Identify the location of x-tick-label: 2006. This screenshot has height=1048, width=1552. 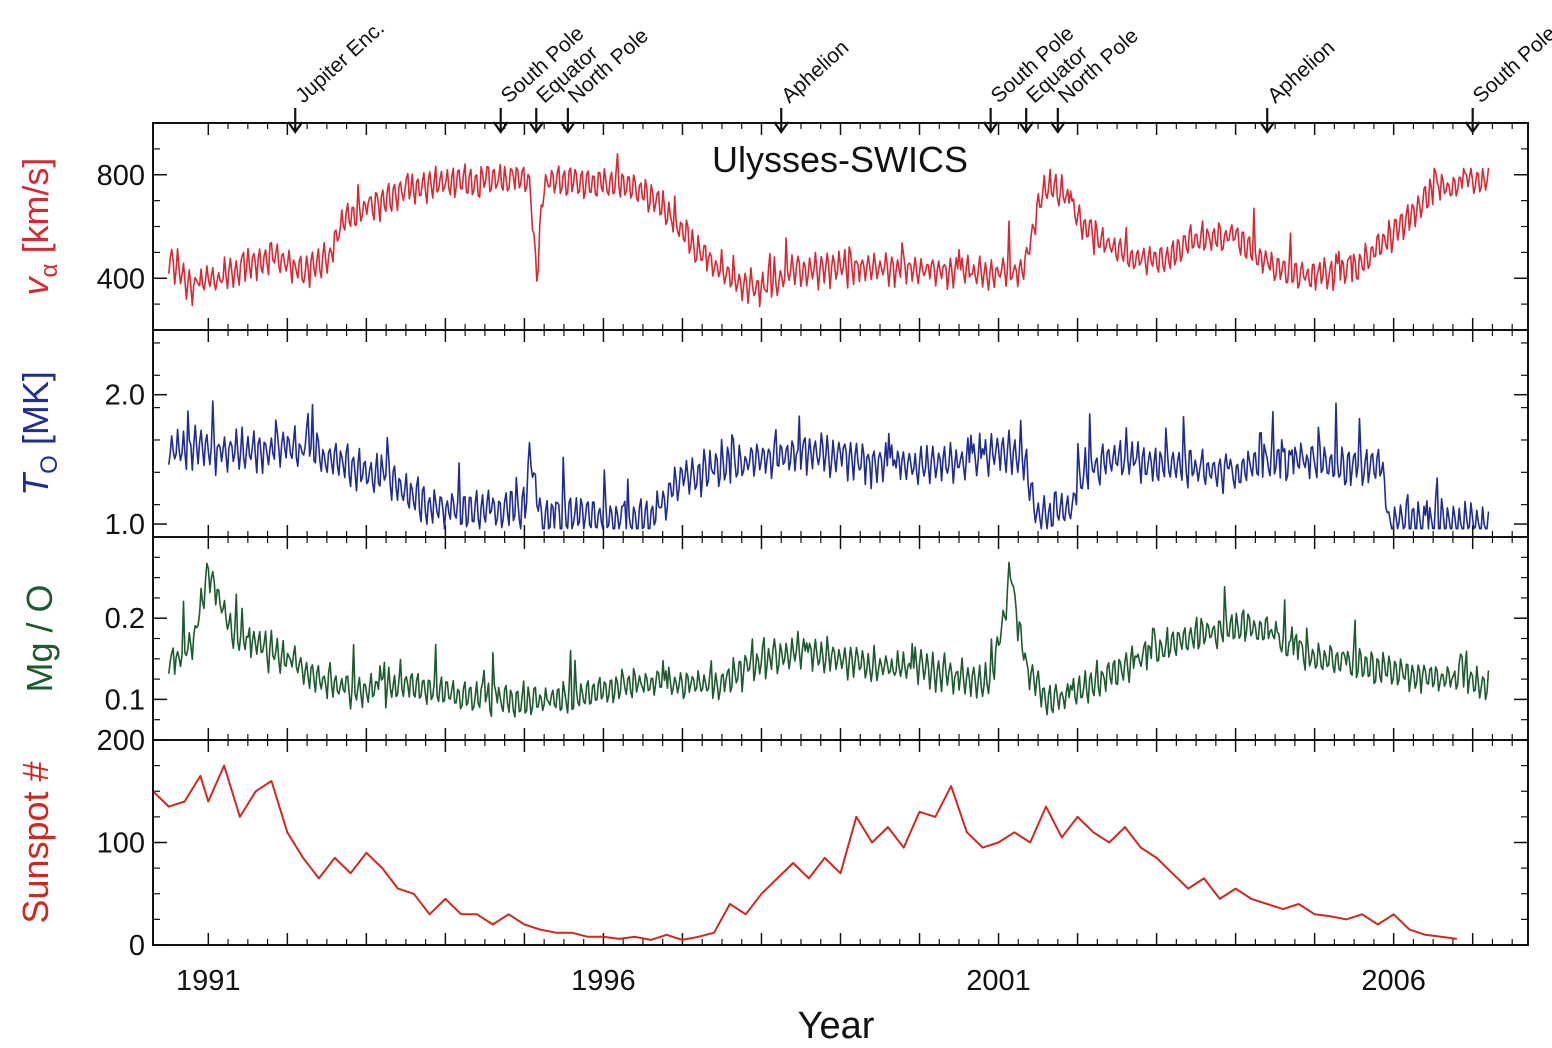
(1393, 981).